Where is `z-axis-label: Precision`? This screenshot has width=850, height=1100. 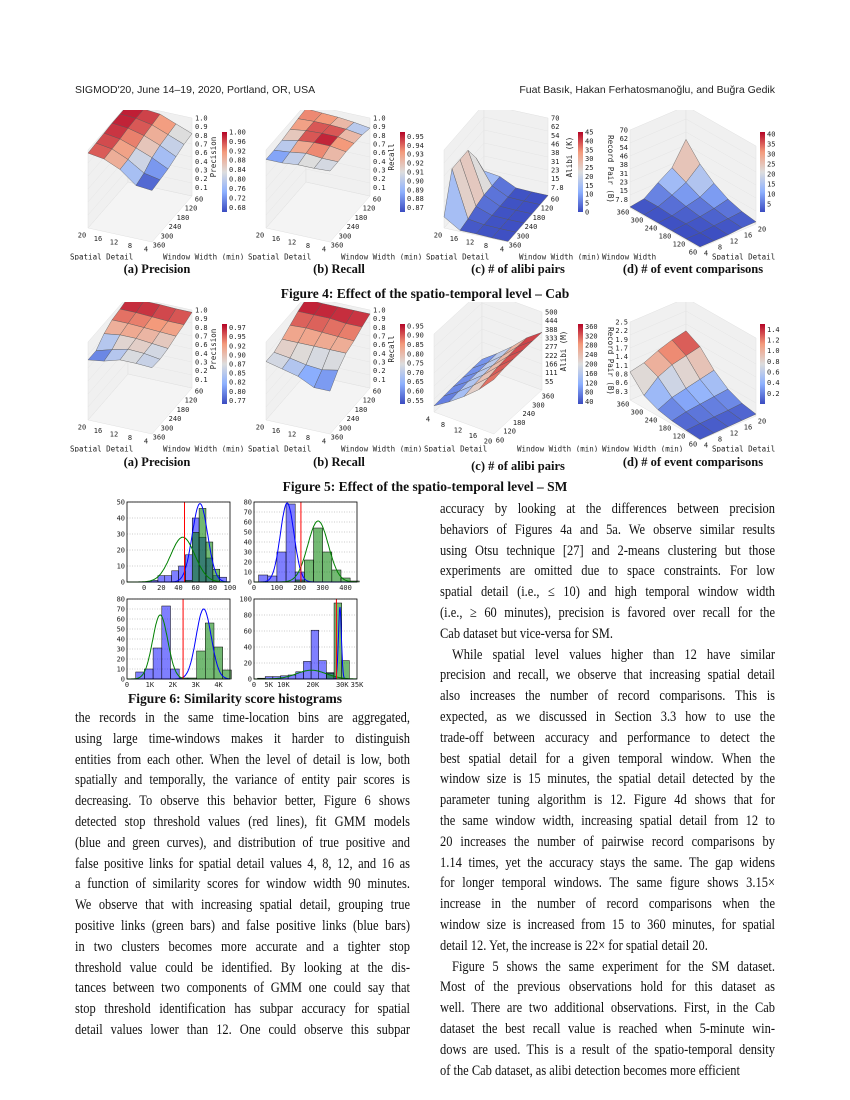
z-axis-label: Precision is located at coordinates (213, 157).